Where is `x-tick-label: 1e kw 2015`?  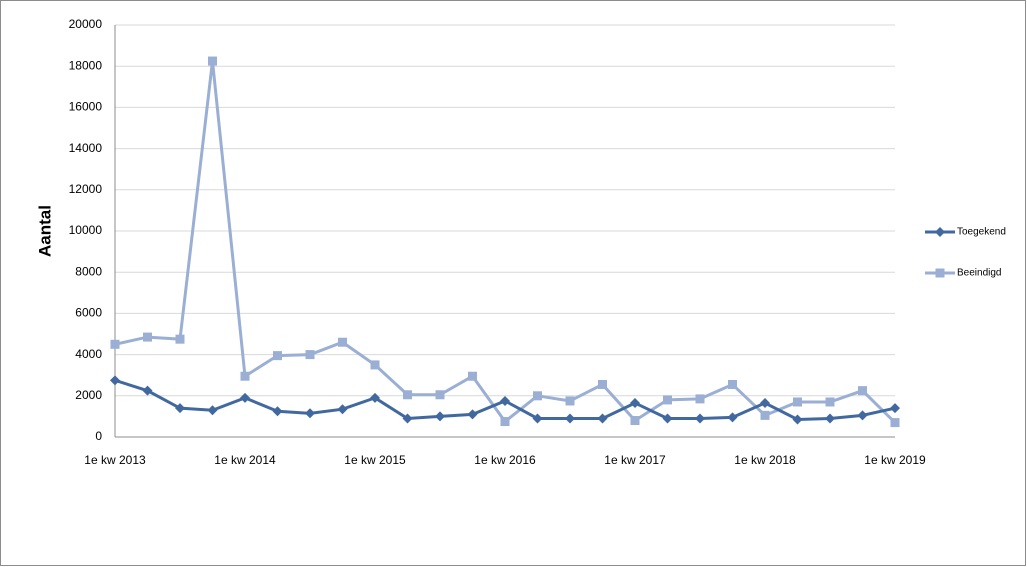 x-tick-label: 1e kw 2015 is located at coordinates (375, 460).